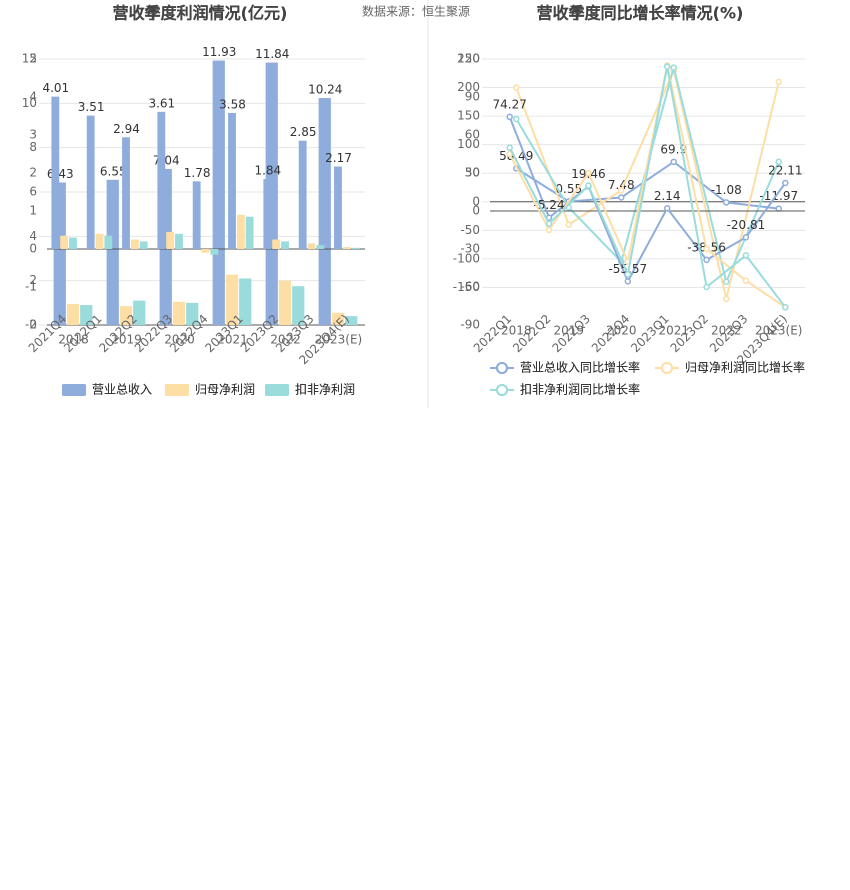 Image resolution: width=850 pixels, height=890 pixels. What do you see at coordinates (745, 367) in the screenshot?
I see `legend-label: 归母净利润同比增长率` at bounding box center [745, 367].